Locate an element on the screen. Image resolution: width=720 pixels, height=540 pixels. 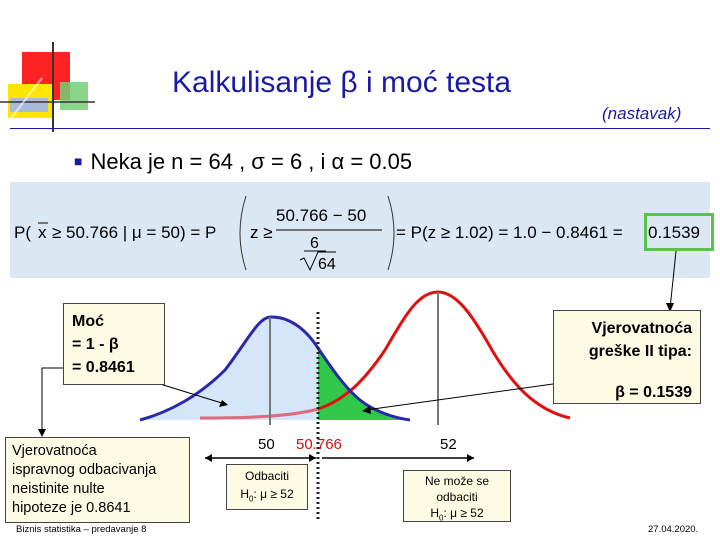
power-label: Moć is located at coordinates (88, 321).